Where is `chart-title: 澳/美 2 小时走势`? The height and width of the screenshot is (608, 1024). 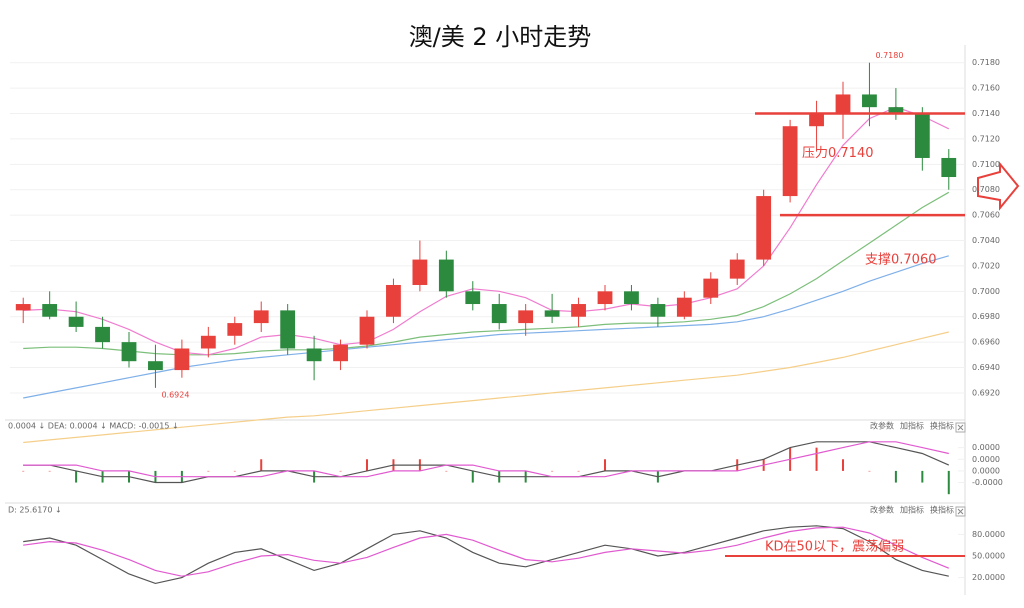 chart-title: 澳/美 2 小时走势 is located at coordinates (500, 37).